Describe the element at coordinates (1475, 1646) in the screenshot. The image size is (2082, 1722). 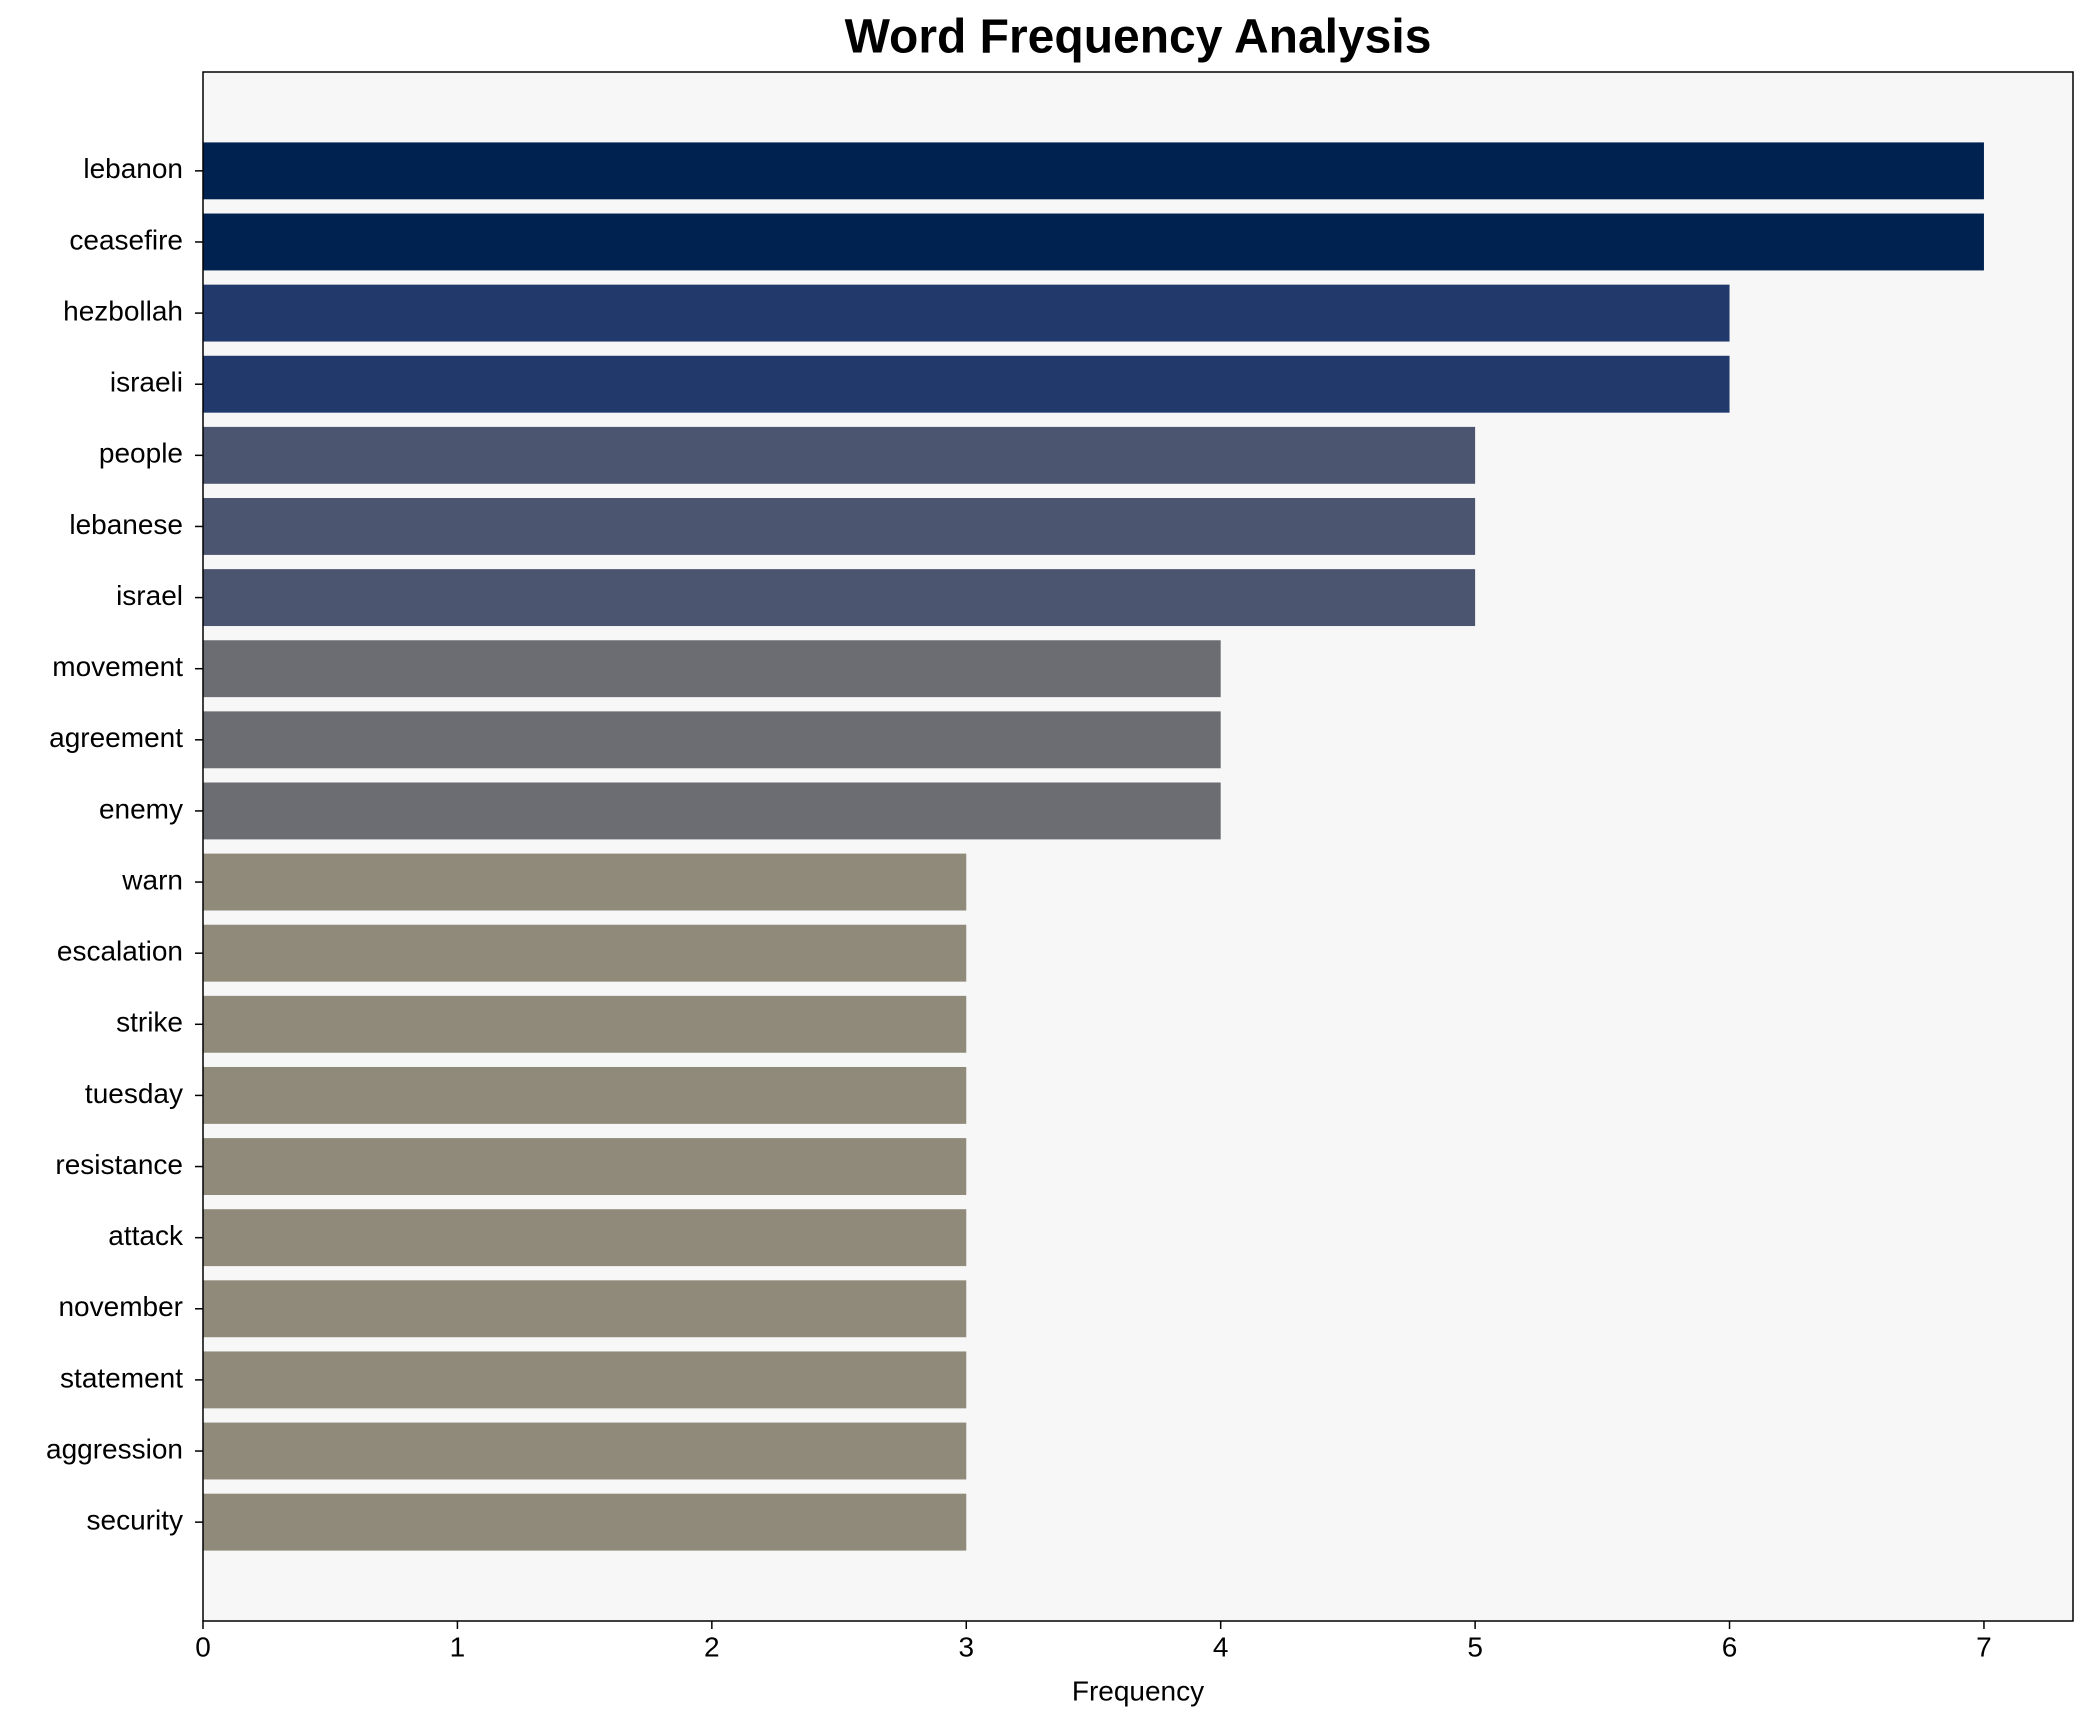
I see `x-tick-label: 5` at that location.